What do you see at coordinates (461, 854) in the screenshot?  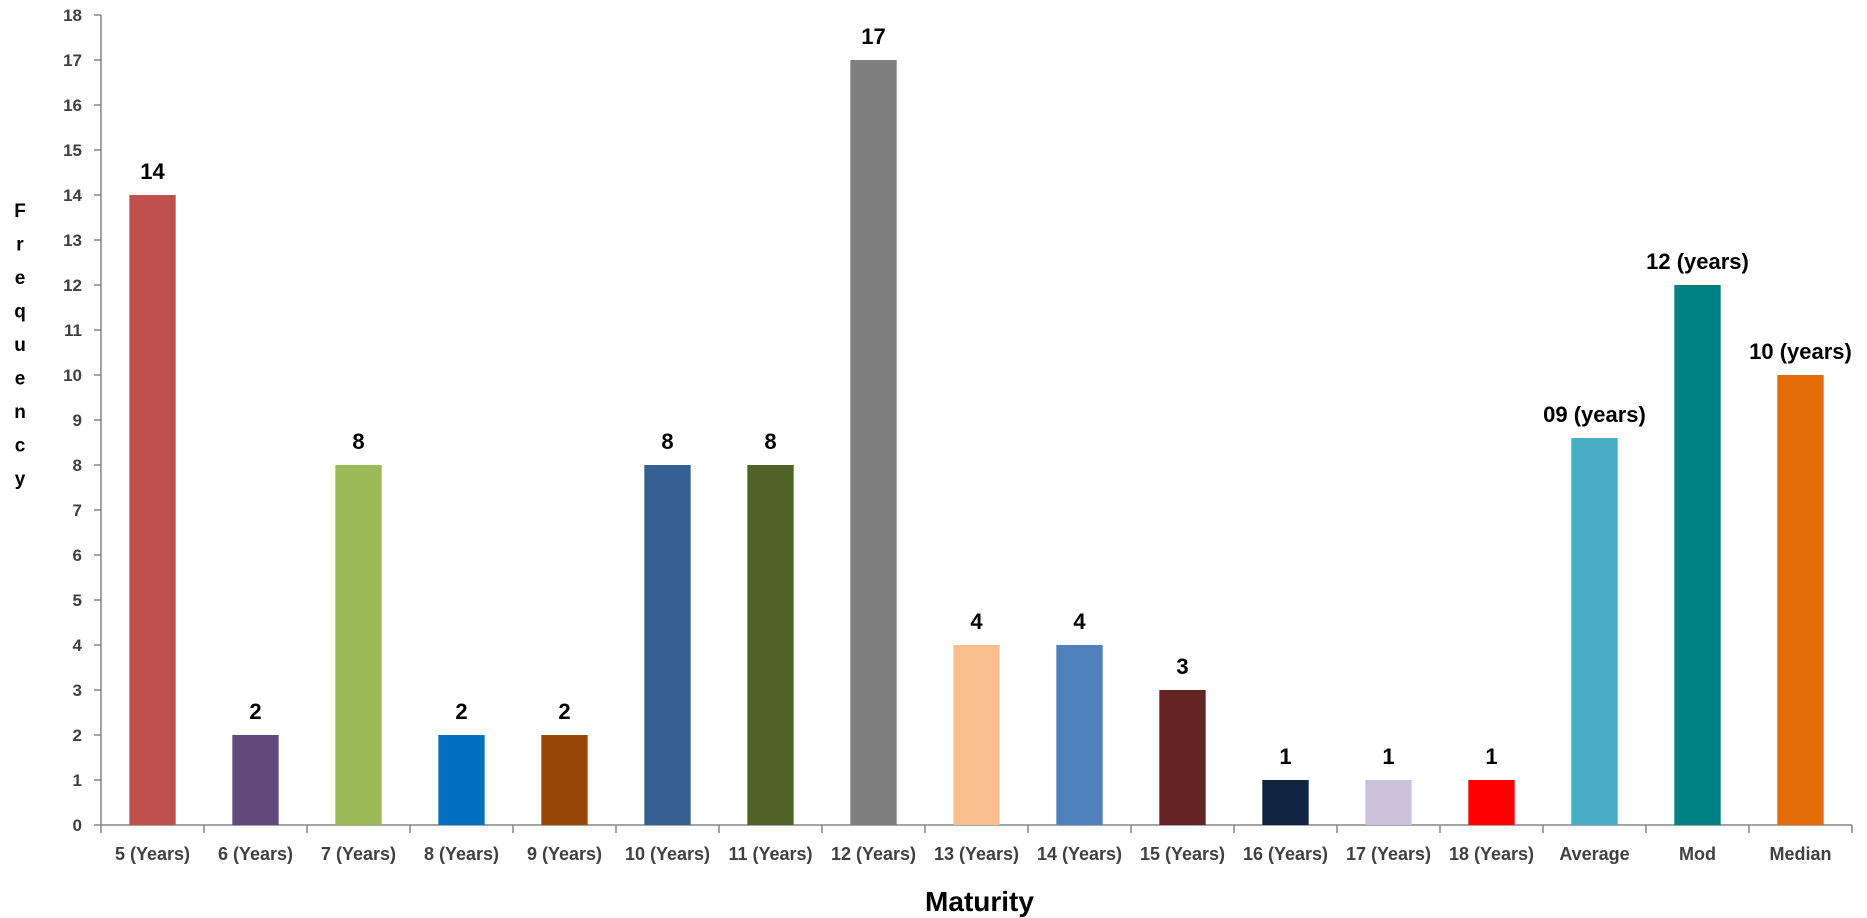 I see `x-category-label: 8 (Years)` at bounding box center [461, 854].